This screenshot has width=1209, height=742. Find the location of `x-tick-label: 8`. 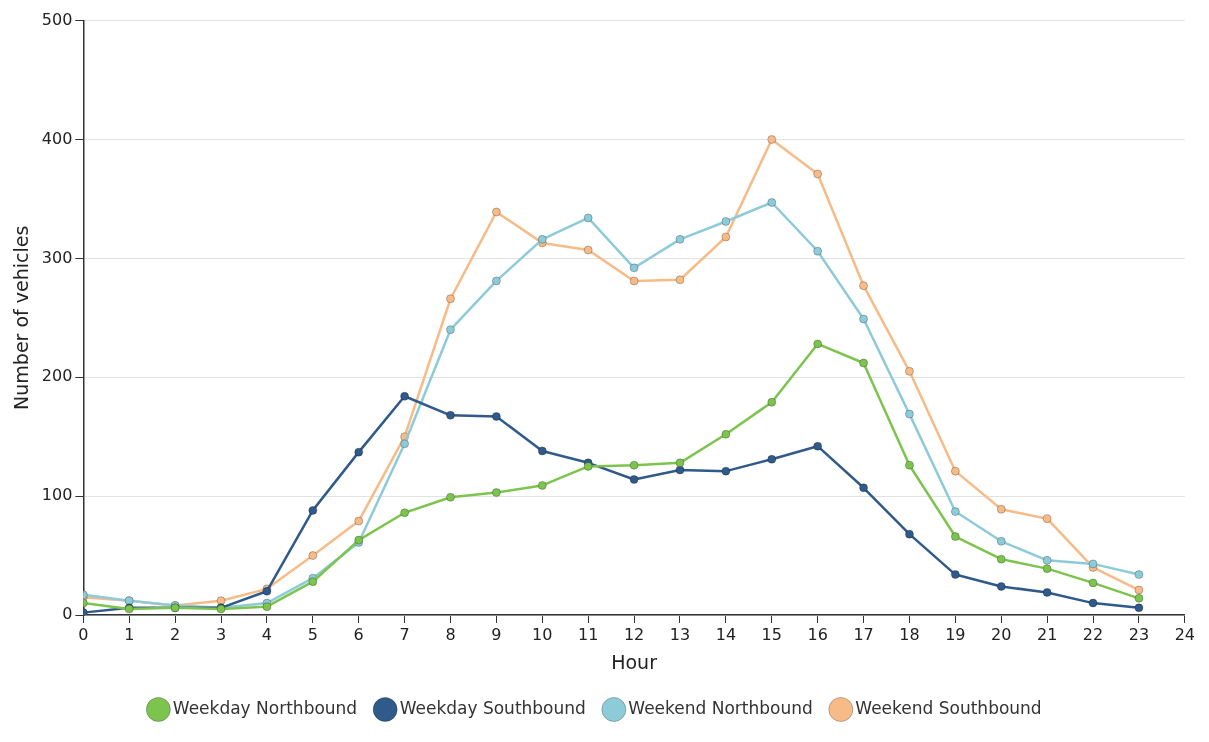

x-tick-label: 8 is located at coordinates (450, 634).